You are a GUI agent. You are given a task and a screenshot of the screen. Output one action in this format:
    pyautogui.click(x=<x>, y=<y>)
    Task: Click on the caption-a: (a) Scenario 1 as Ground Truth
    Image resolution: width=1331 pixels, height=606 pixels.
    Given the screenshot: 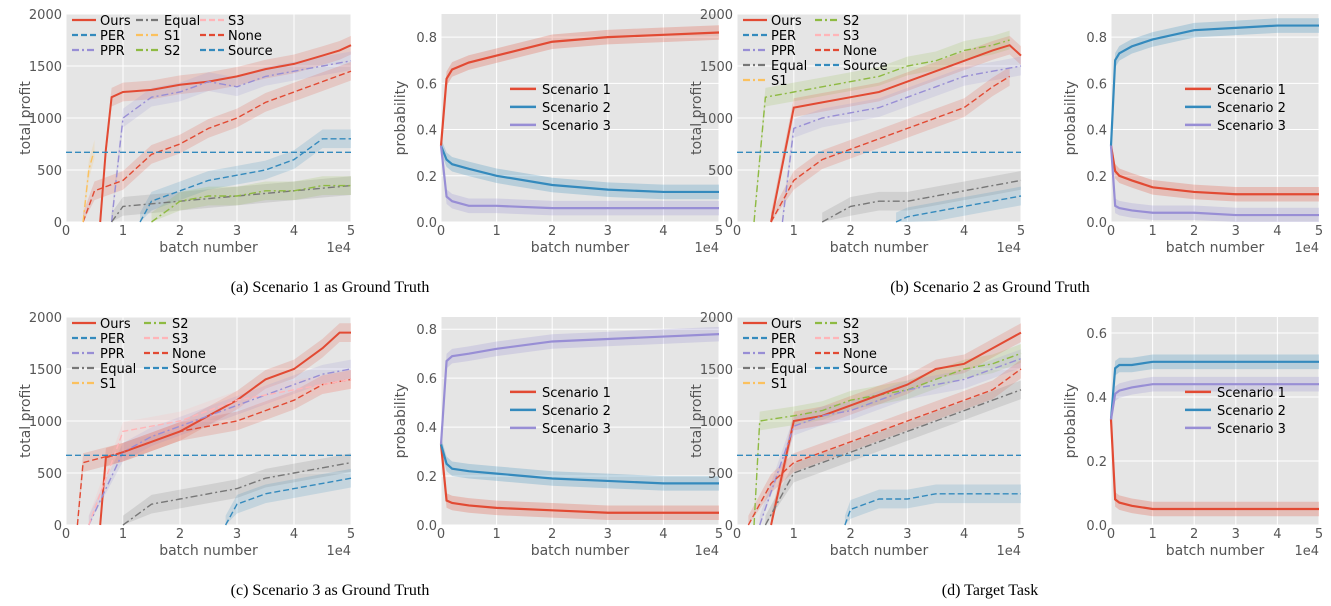 What is the action you would take?
    pyautogui.click(x=330, y=287)
    